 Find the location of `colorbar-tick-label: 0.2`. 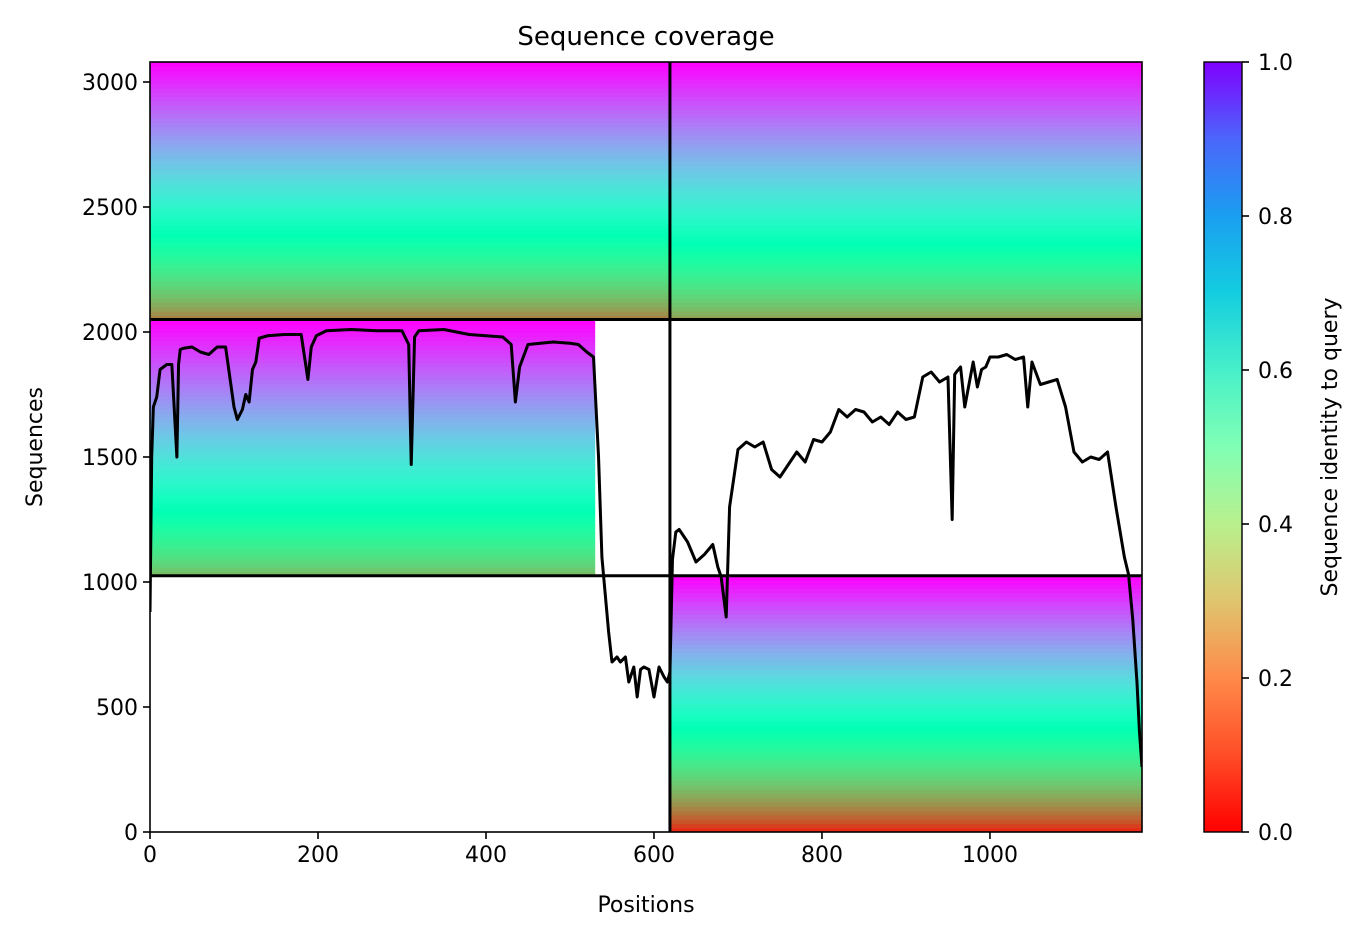

colorbar-tick-label: 0.2 is located at coordinates (1275, 679).